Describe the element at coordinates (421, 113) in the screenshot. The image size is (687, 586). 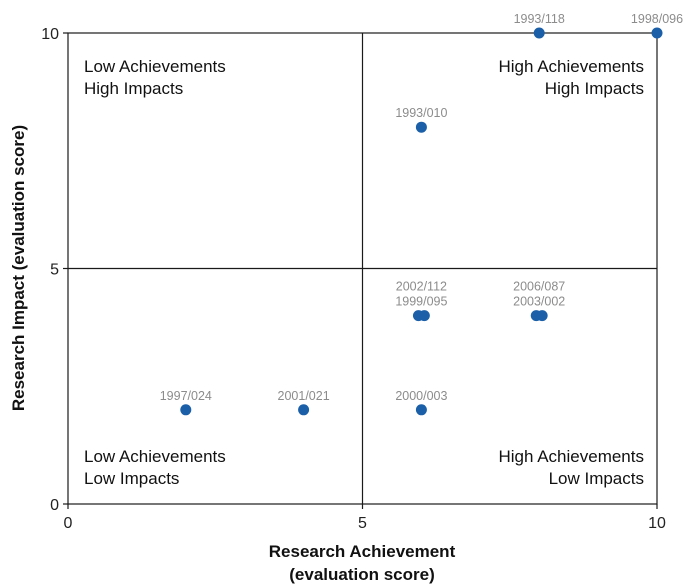
I see `point-label: 1993/010` at that location.